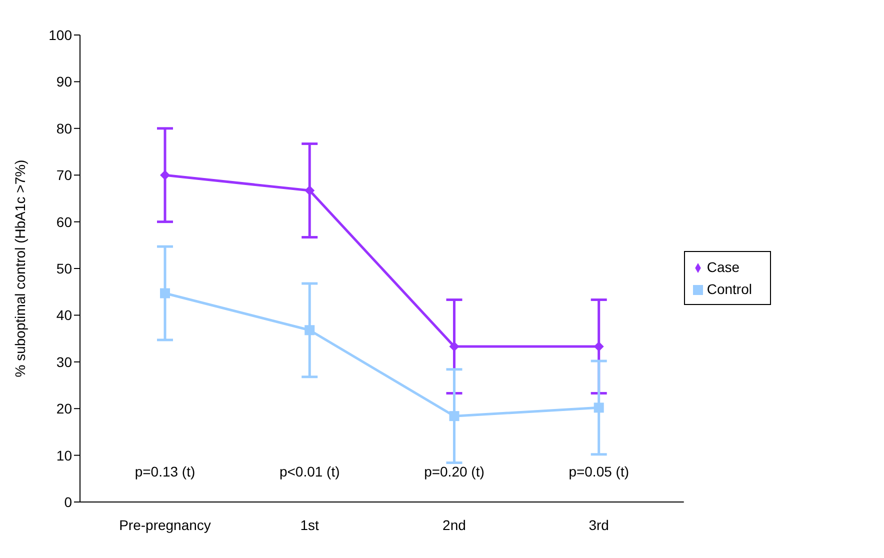 This screenshot has width=884, height=558. I want to click on annotation: p=0.20 (t), so click(454, 472).